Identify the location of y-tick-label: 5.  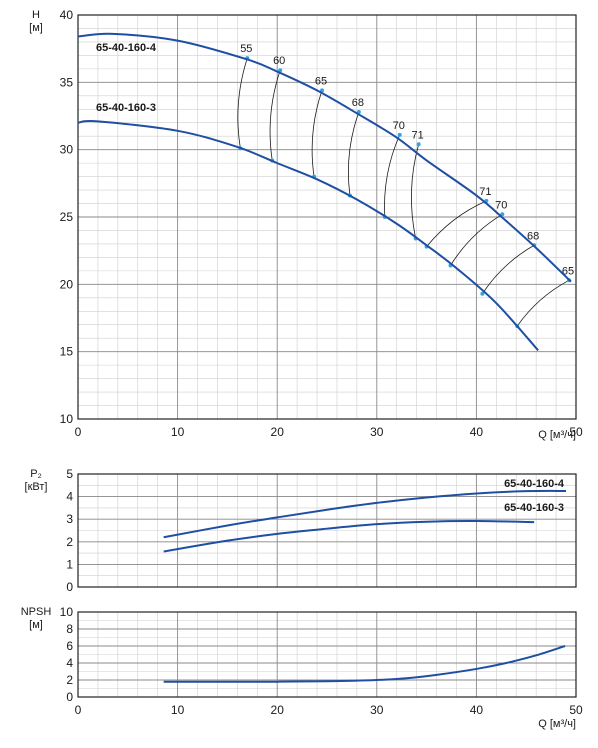
(69, 474).